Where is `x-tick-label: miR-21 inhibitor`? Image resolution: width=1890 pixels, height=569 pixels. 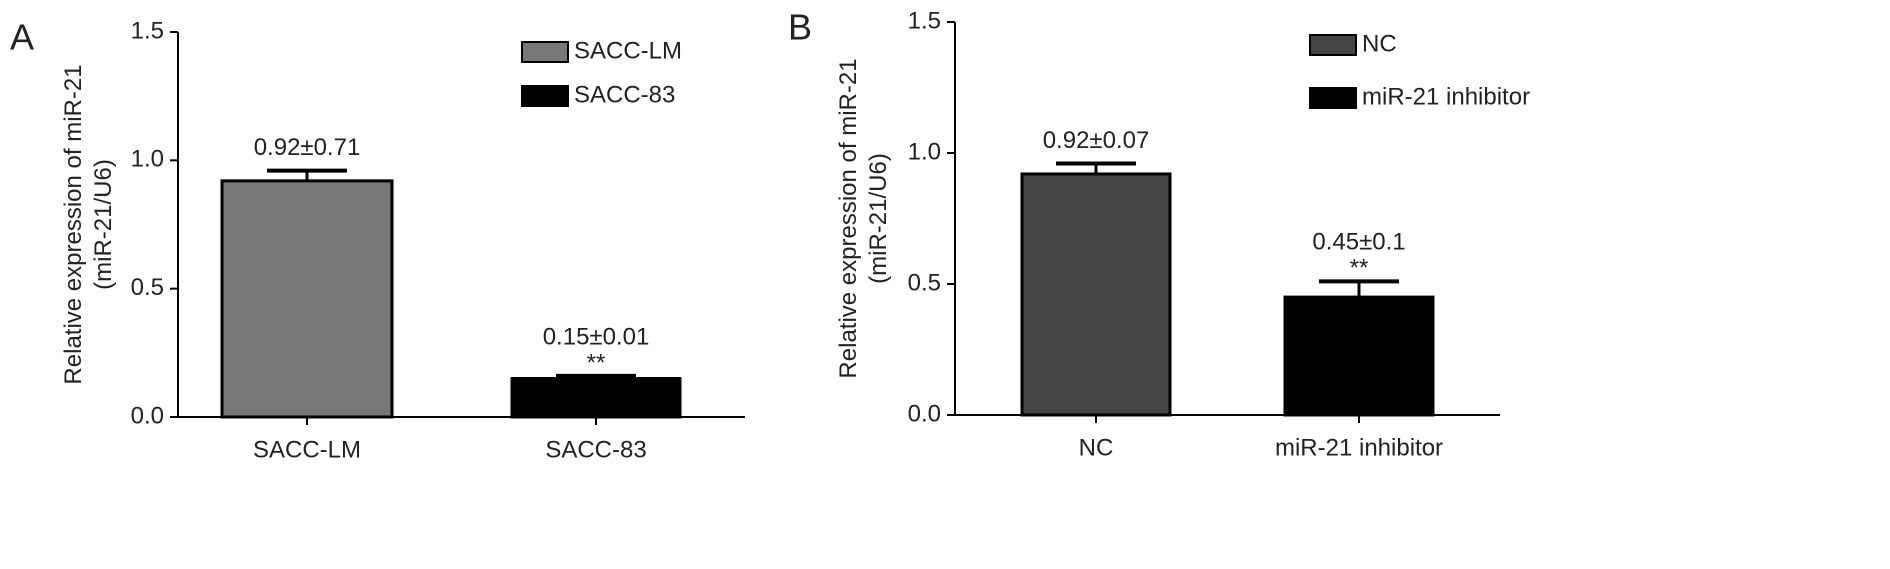
x-tick-label: miR-21 inhibitor is located at coordinates (1359, 447).